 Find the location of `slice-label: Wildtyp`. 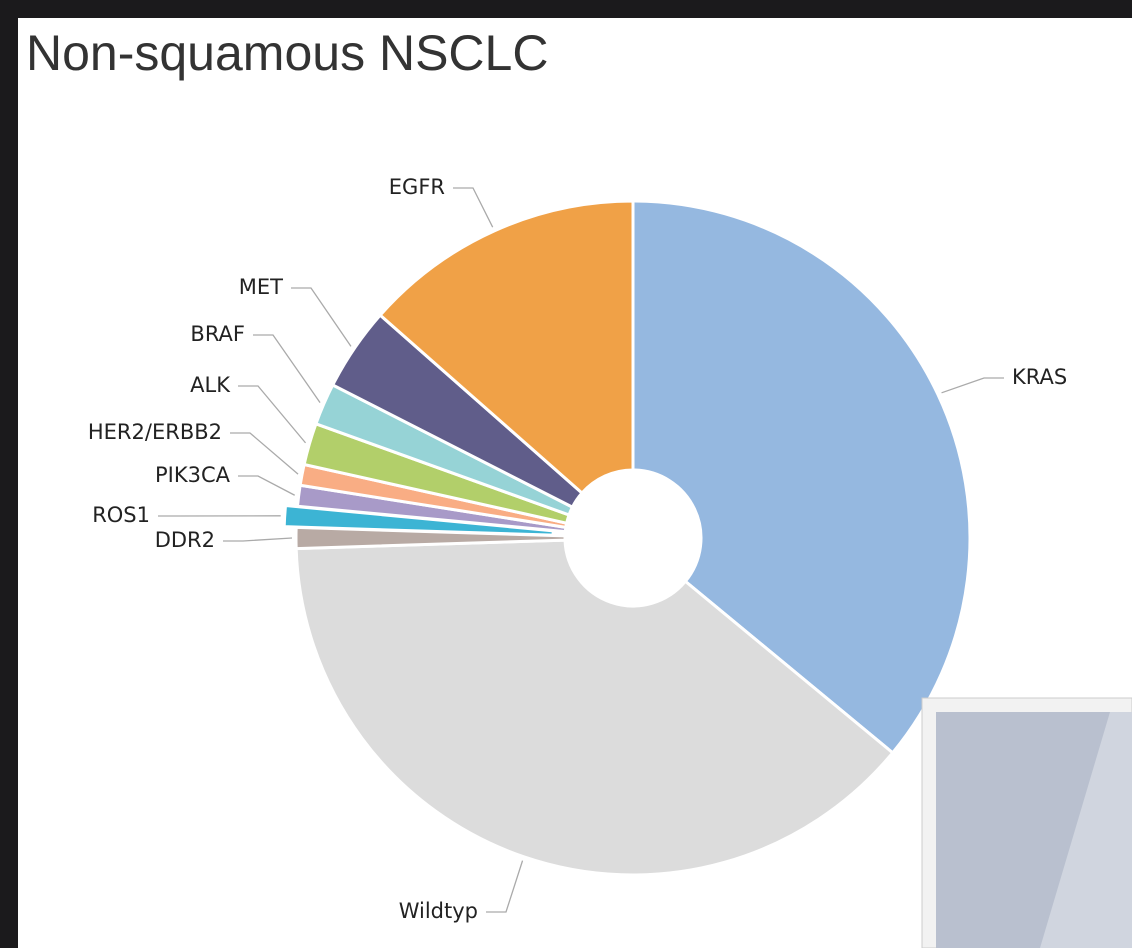

slice-label: Wildtyp is located at coordinates (438, 911).